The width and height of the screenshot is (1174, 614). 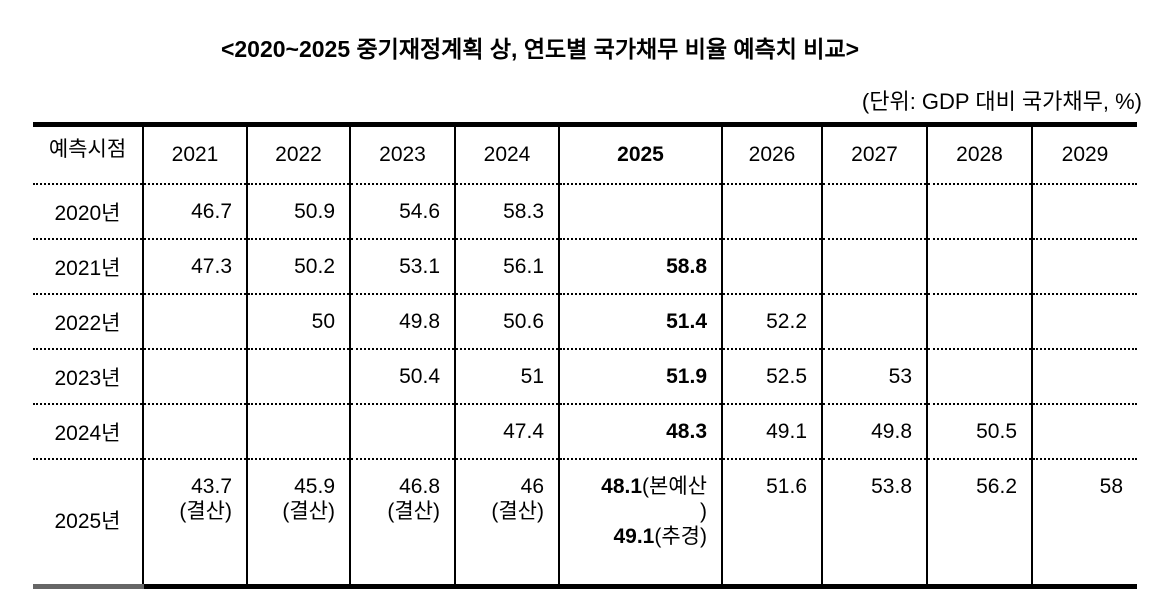 I want to click on unit-label: (단위: GDP 대비 국가채무, %), so click(x=1001, y=101).